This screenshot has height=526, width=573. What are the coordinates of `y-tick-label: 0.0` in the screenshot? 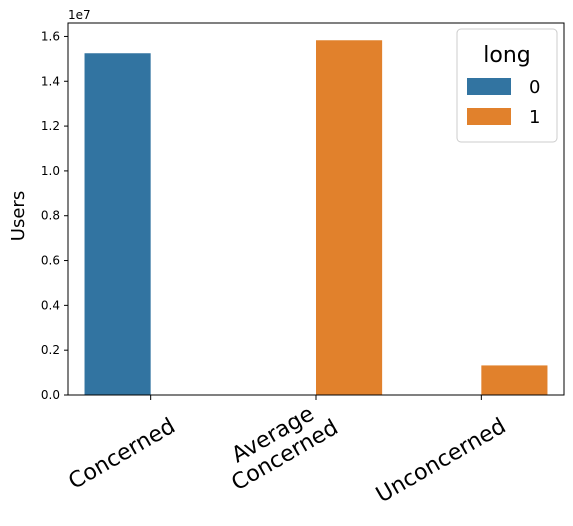 It's located at (50, 395).